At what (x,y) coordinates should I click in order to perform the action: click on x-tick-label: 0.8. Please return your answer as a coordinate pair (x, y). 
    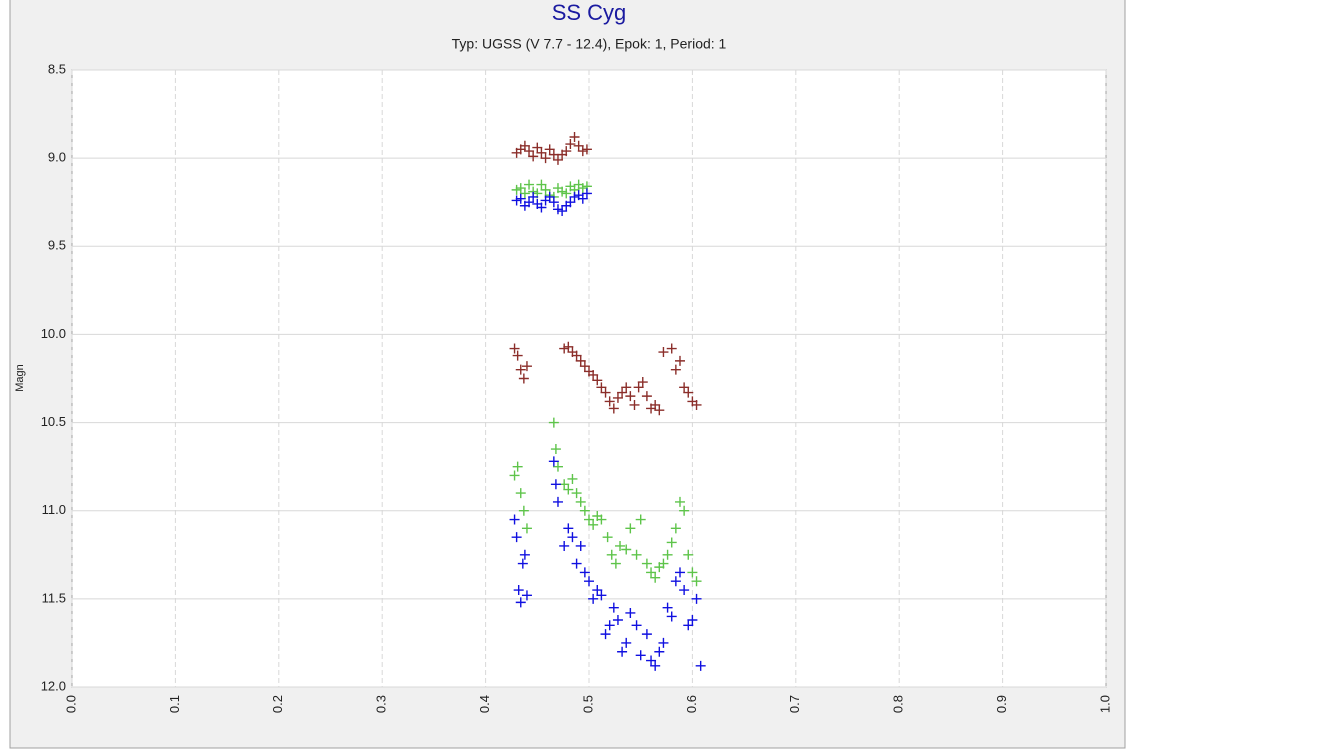
    Looking at the image, I should click on (898, 704).